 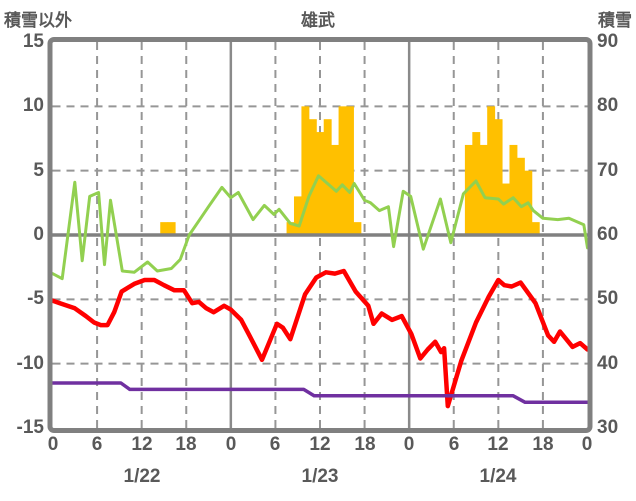 I want to click on left-axis-tick: -10, so click(x=30, y=363).